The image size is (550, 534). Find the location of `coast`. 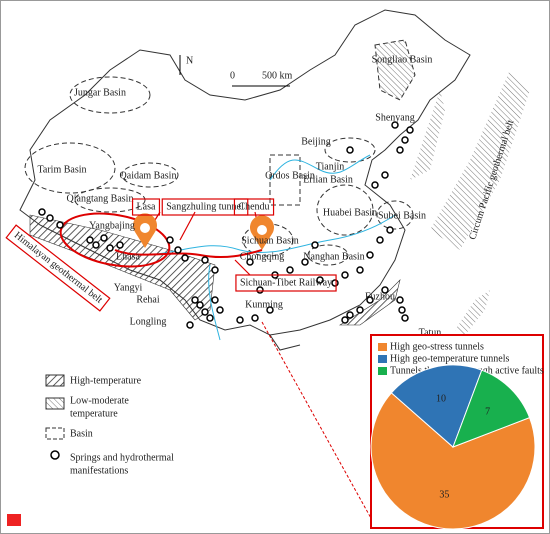

coast is located at coordinates (285, 342).